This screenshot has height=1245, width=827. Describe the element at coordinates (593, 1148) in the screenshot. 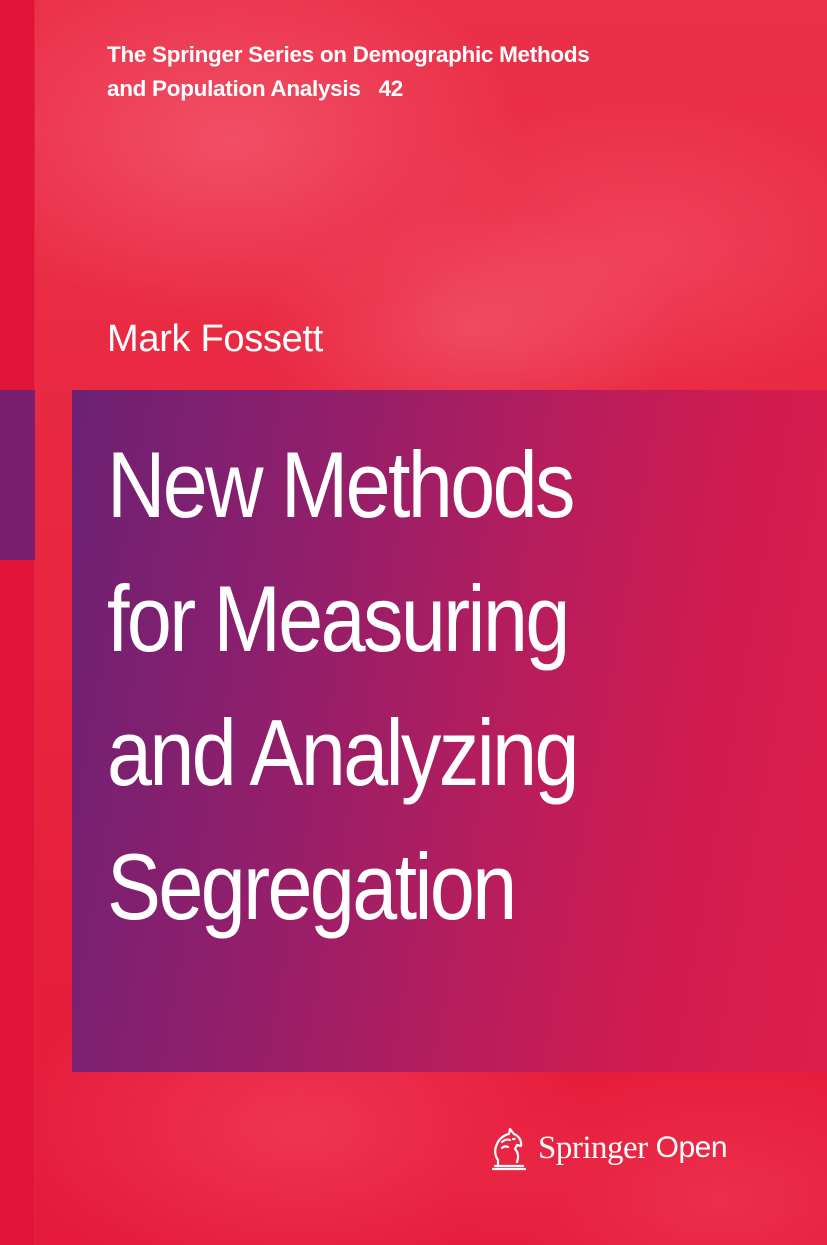

I see `publisher-name: Springer` at that location.